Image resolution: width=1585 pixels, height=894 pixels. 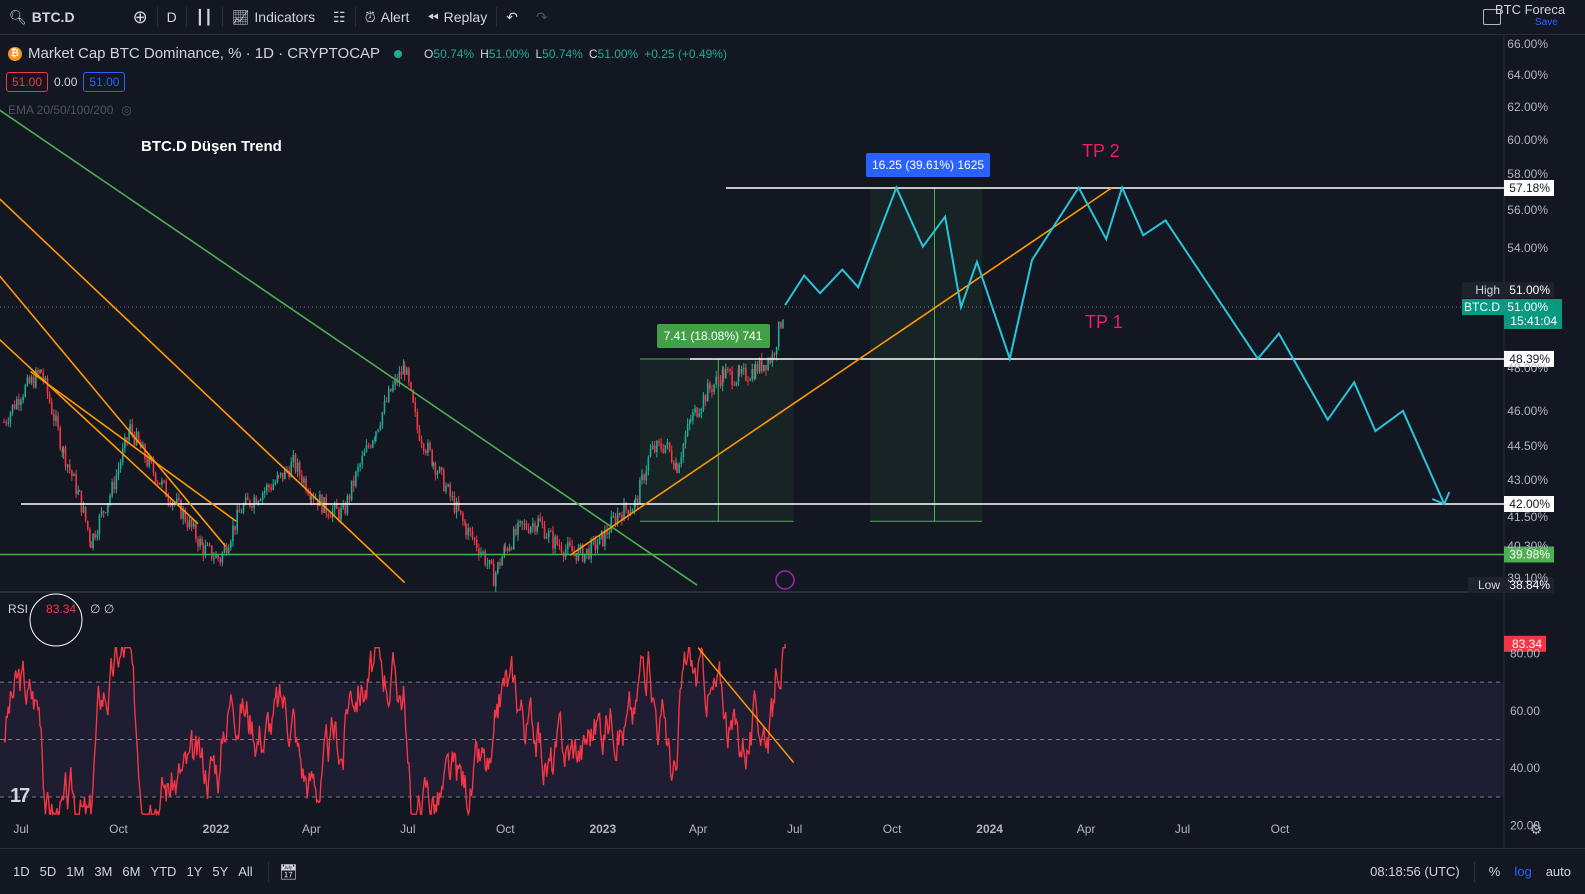 What do you see at coordinates (1525, 768) in the screenshot?
I see `rsi-tick-label: 40.00` at bounding box center [1525, 768].